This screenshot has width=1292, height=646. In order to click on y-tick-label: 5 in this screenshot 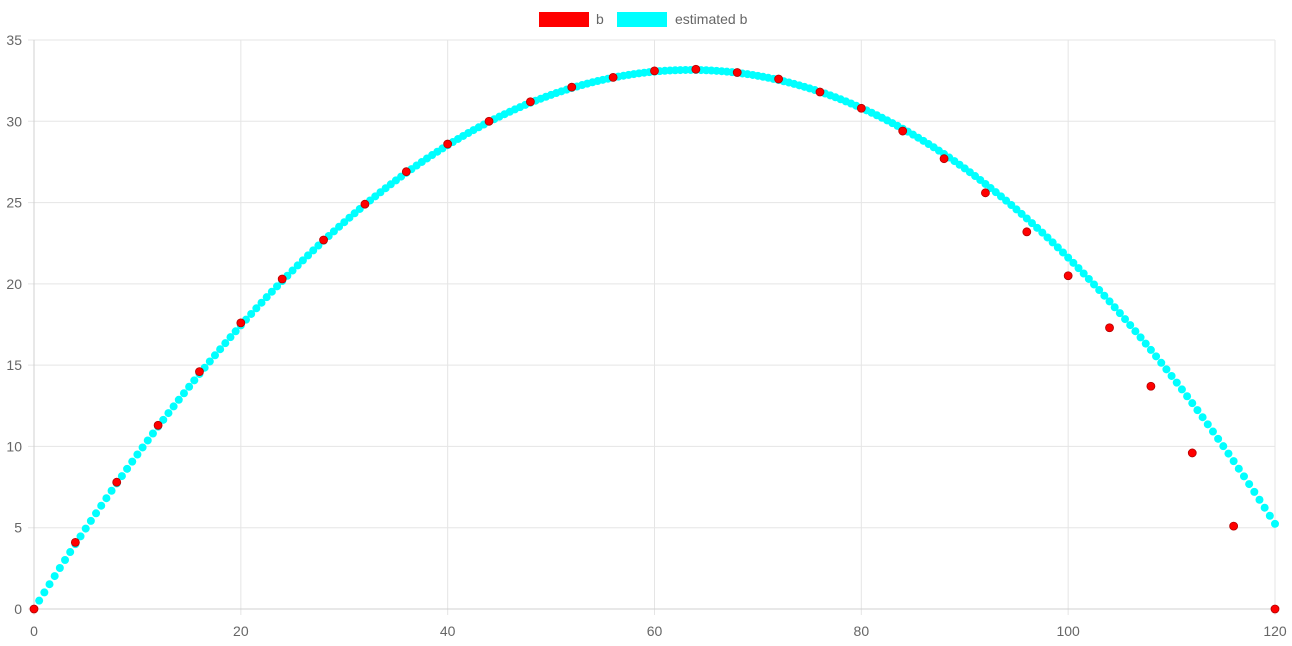, I will do `click(18, 528)`.